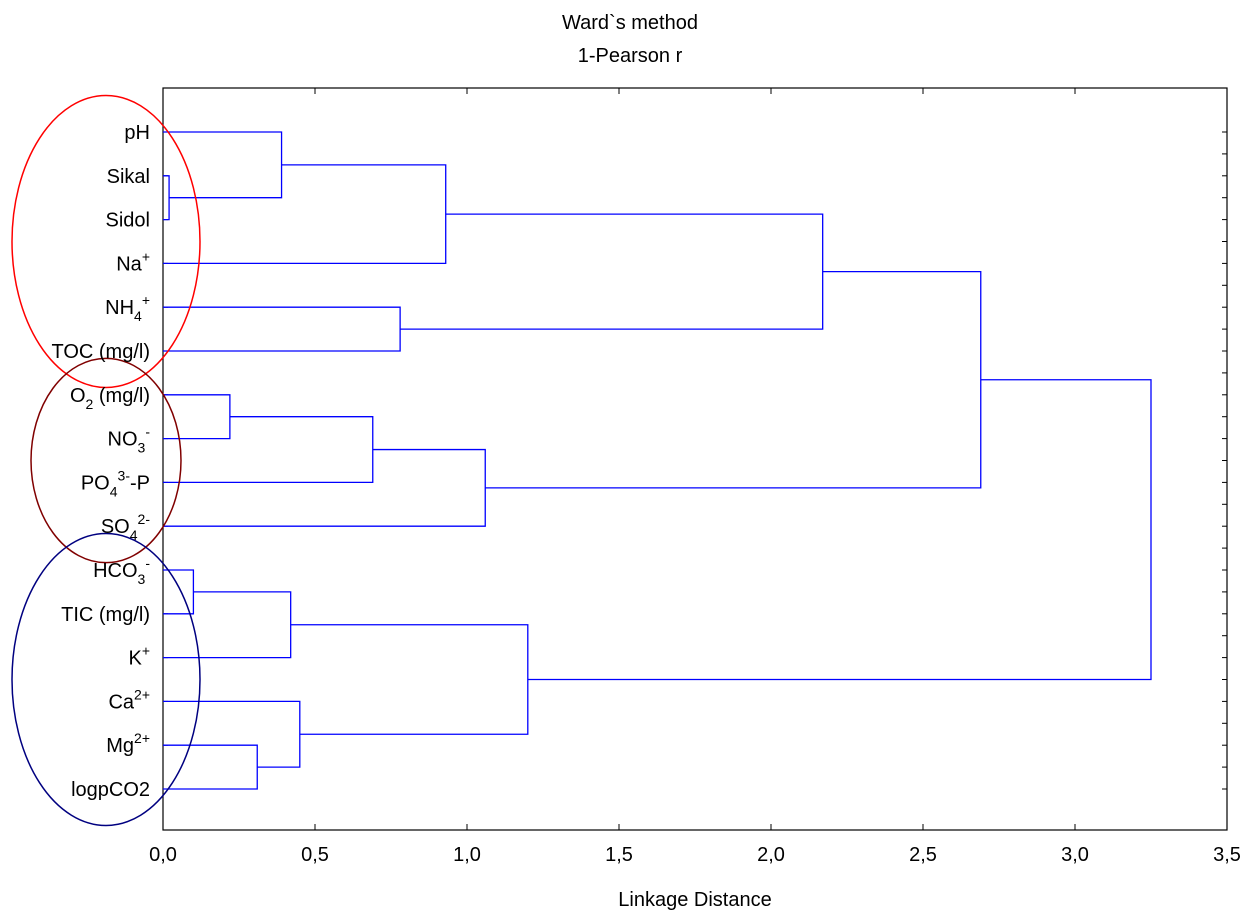  What do you see at coordinates (1075, 855) in the screenshot?
I see `x-tick-label: 3,0` at bounding box center [1075, 855].